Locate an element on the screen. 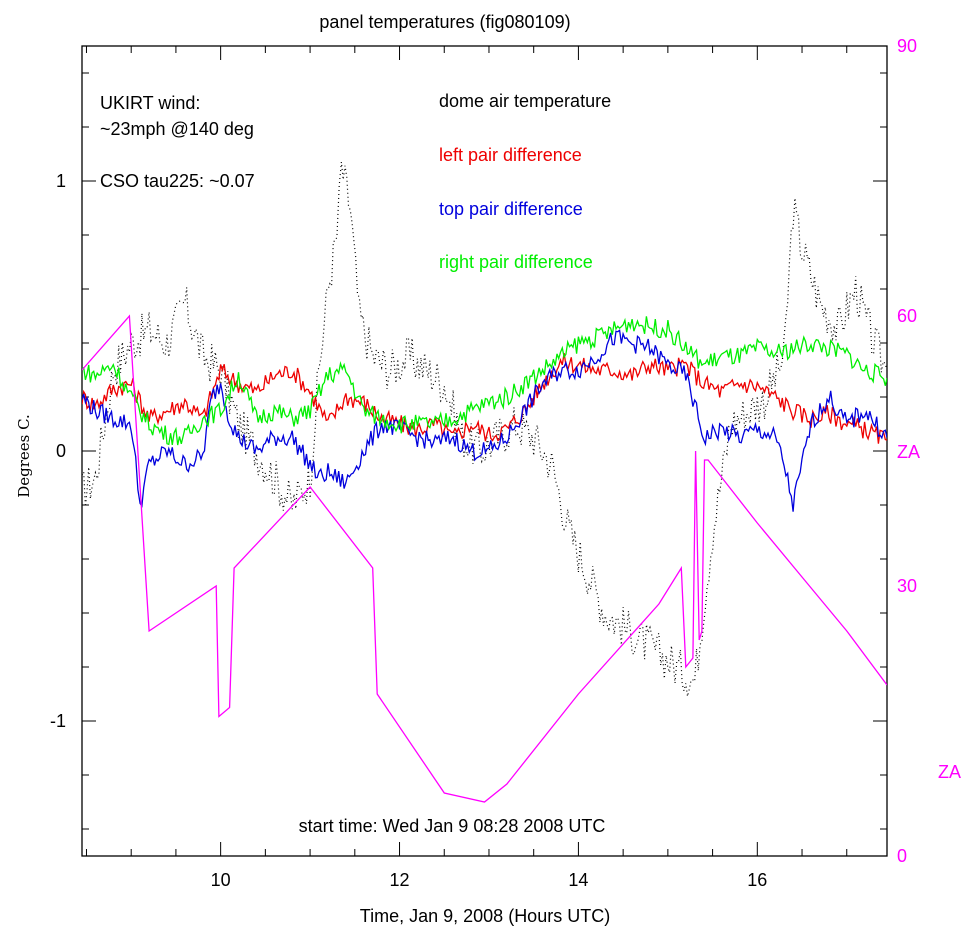 This screenshot has width=971, height=933. x-tick-label: 12 is located at coordinates (400, 880).